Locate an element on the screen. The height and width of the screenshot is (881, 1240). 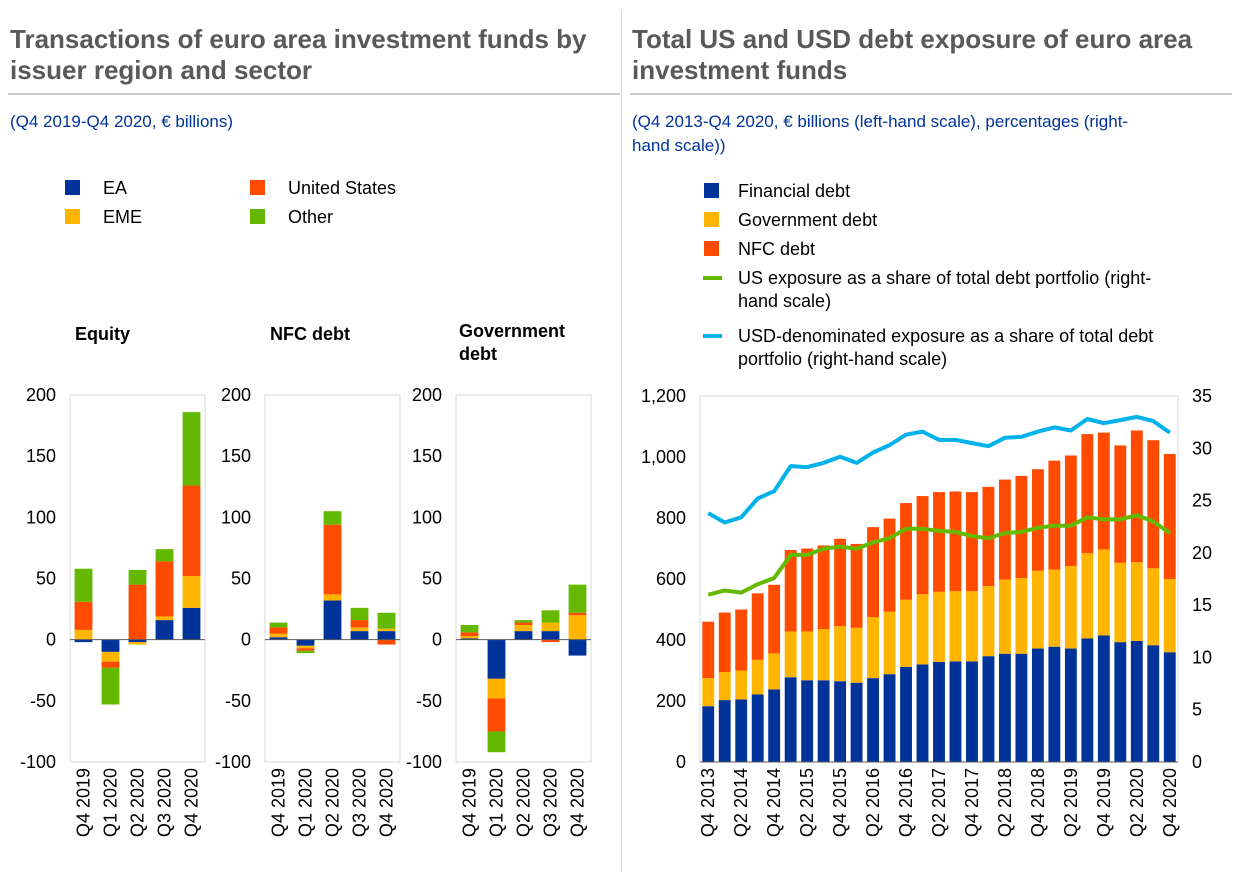
bar-0-0-united-states is located at coordinates (83, 615).